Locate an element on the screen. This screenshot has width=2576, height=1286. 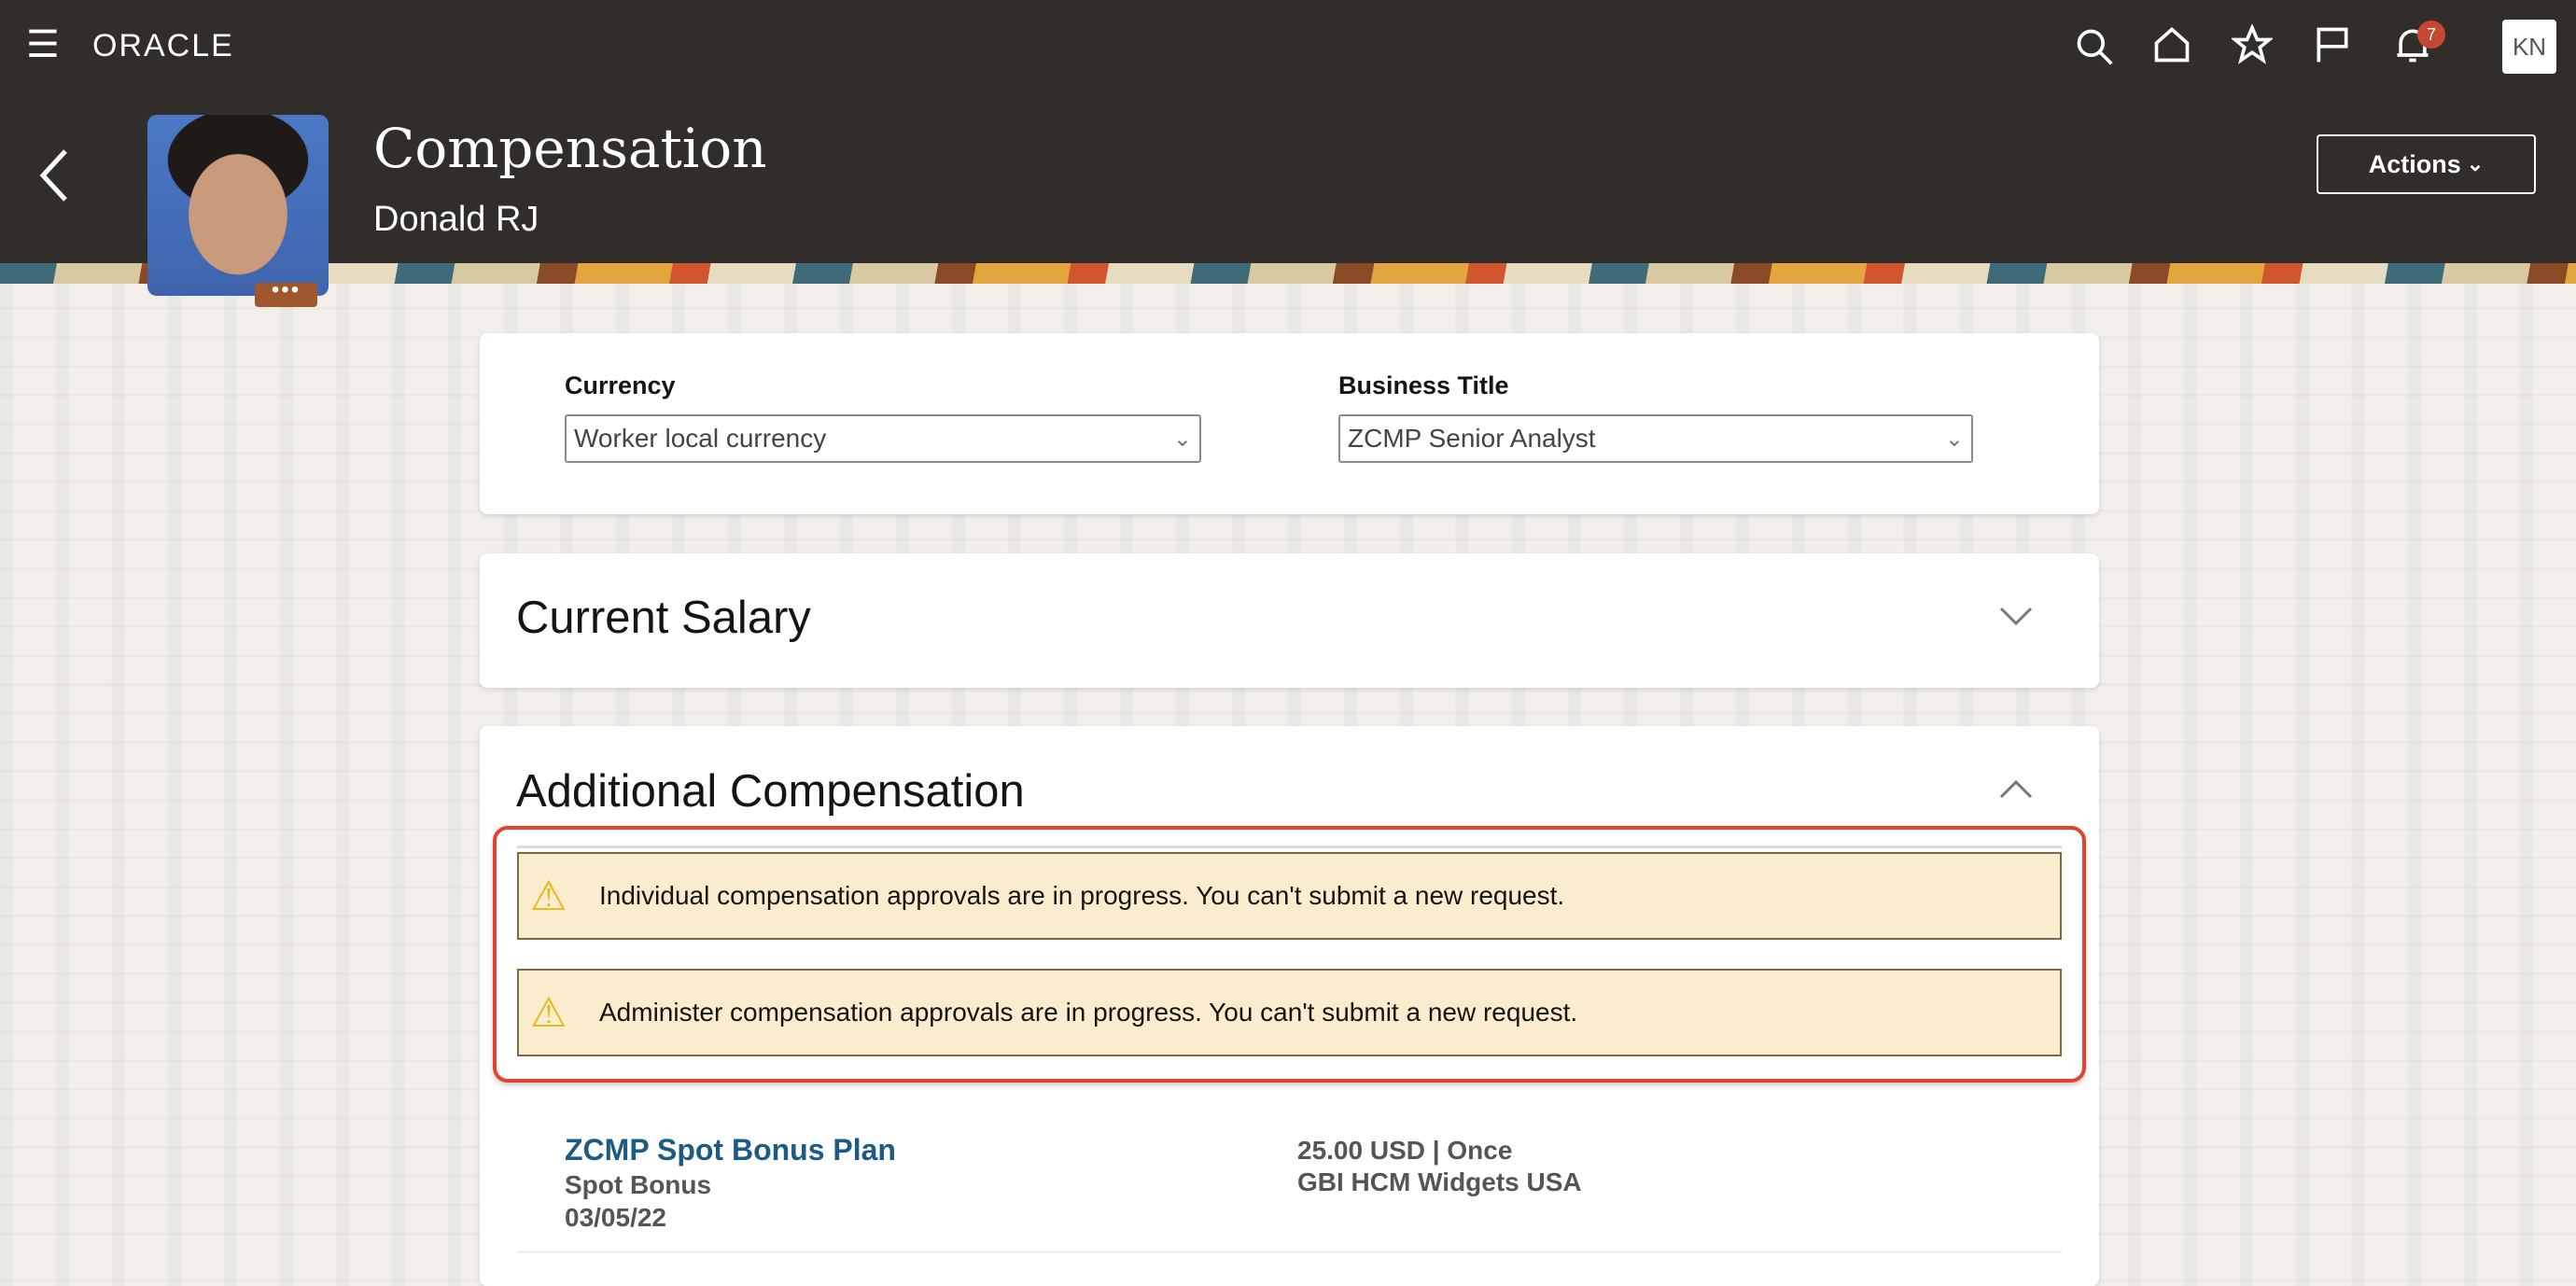
business-title-value: ZCMP Senior Analyst is located at coordinates (1472, 439).